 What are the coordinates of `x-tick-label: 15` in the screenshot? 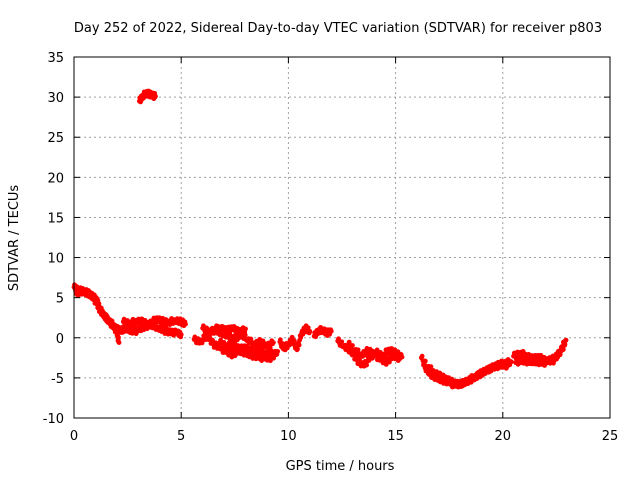 It's located at (395, 436).